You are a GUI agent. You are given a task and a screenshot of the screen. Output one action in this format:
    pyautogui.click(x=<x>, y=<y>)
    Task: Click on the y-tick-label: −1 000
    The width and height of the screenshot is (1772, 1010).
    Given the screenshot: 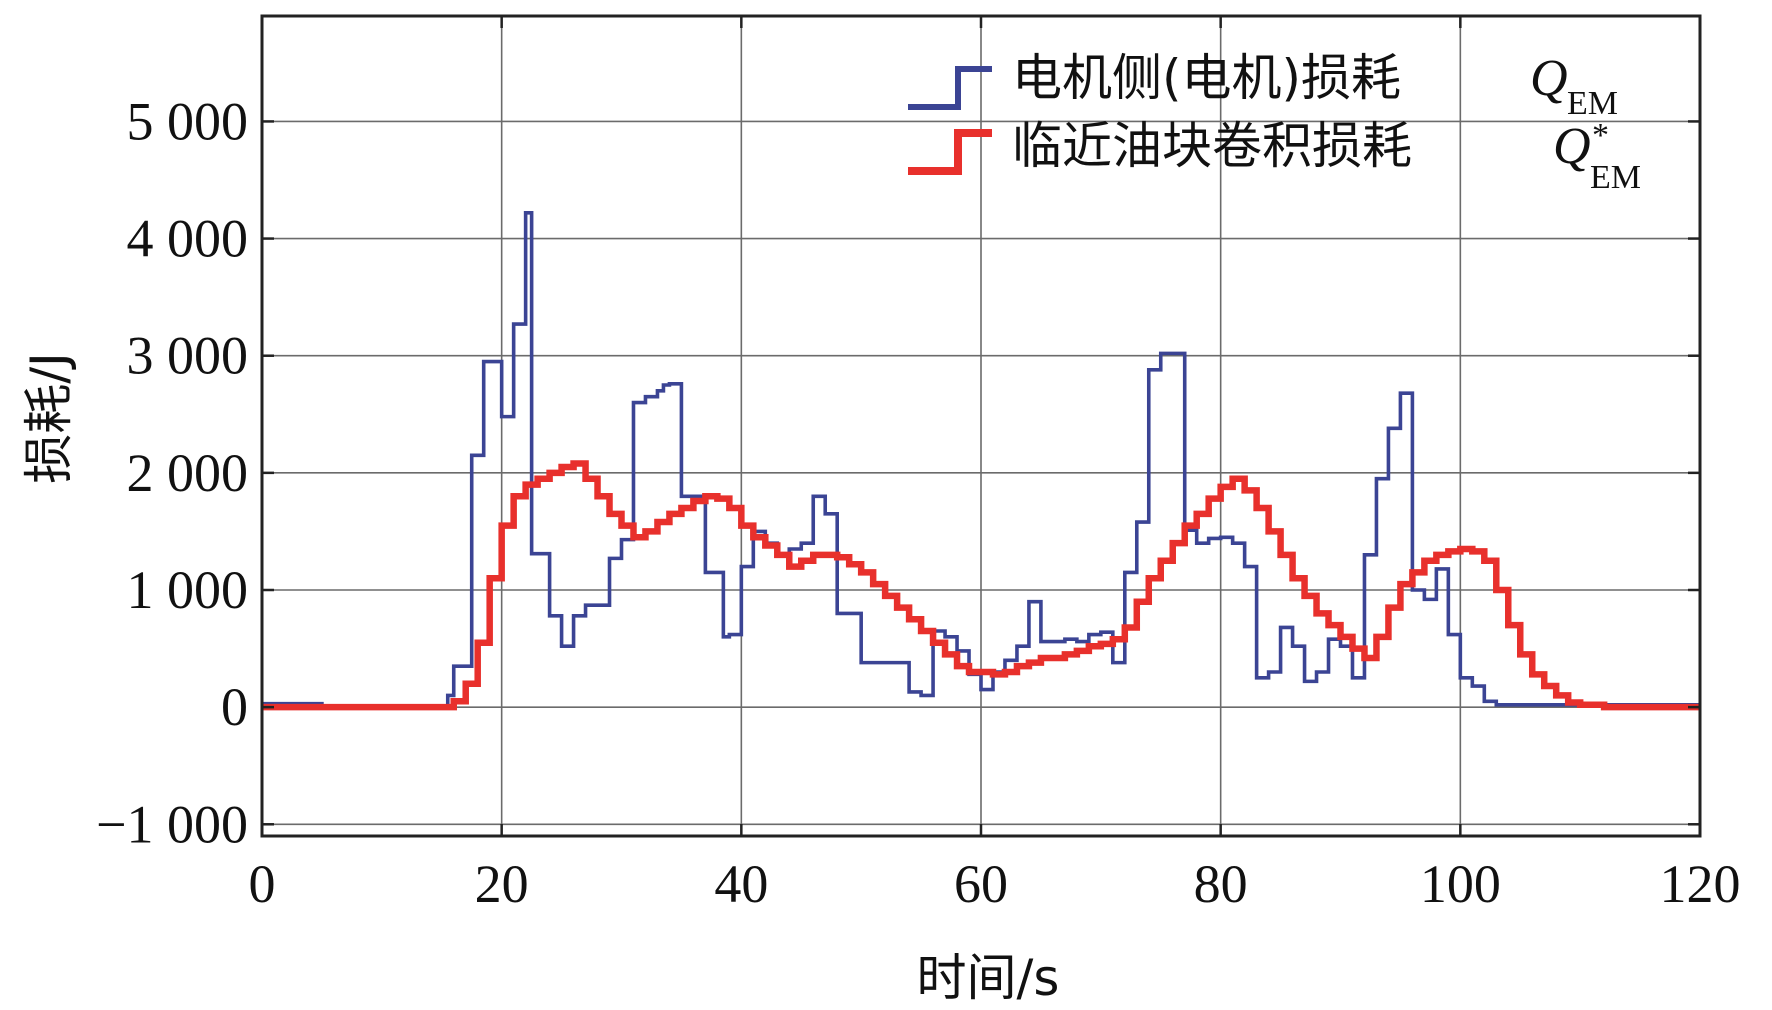 What is the action you would take?
    pyautogui.click(x=172, y=824)
    